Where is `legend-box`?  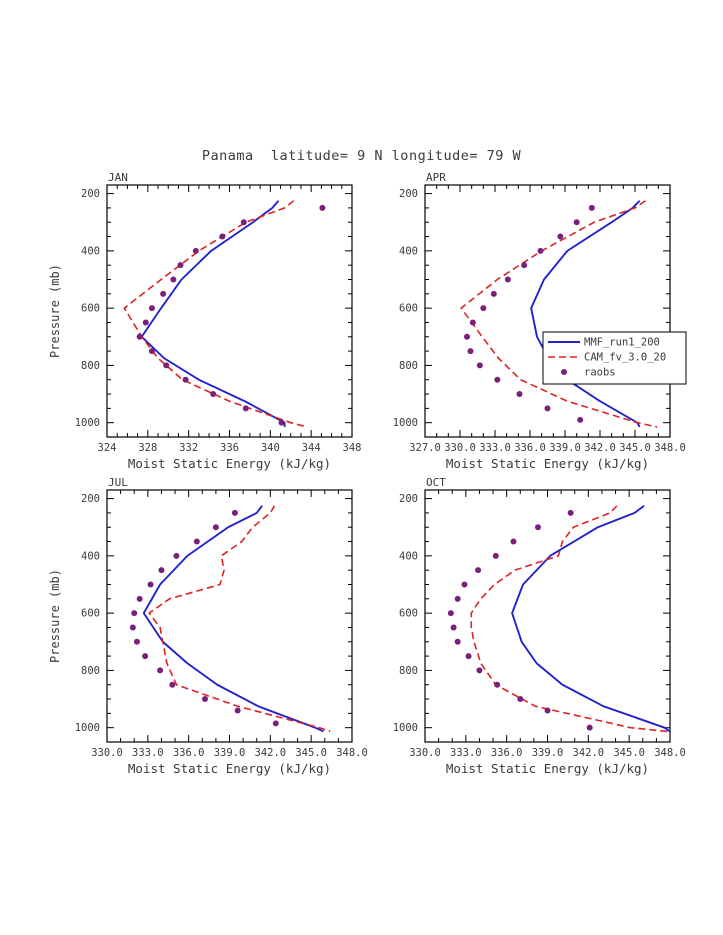
legend-box is located at coordinates (614, 358).